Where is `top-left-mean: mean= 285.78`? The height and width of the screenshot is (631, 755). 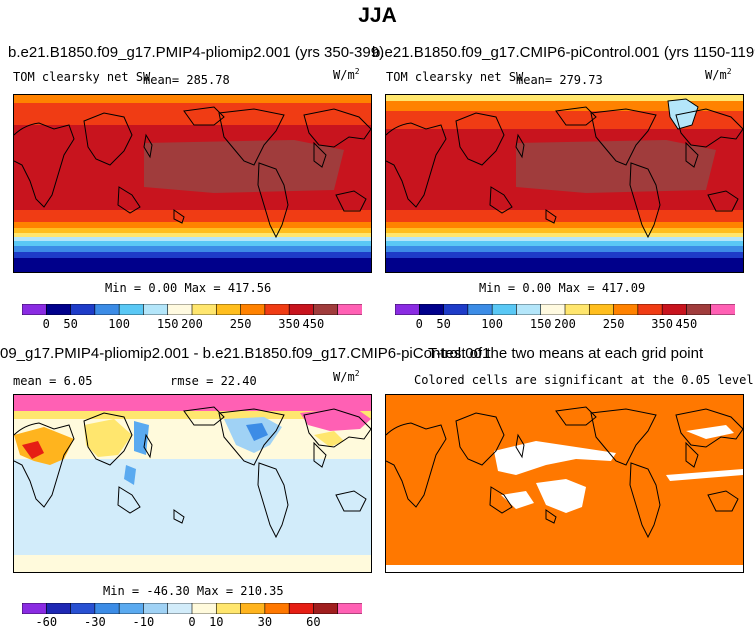
top-left-mean: mean= 285.78 is located at coordinates (186, 80).